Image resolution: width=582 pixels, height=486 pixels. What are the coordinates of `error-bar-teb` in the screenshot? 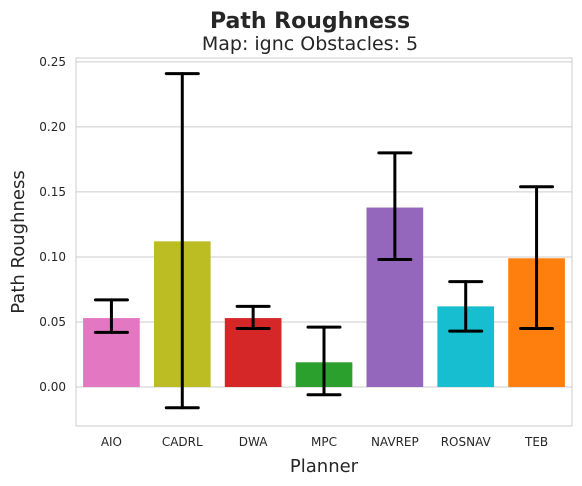 It's located at (537, 257).